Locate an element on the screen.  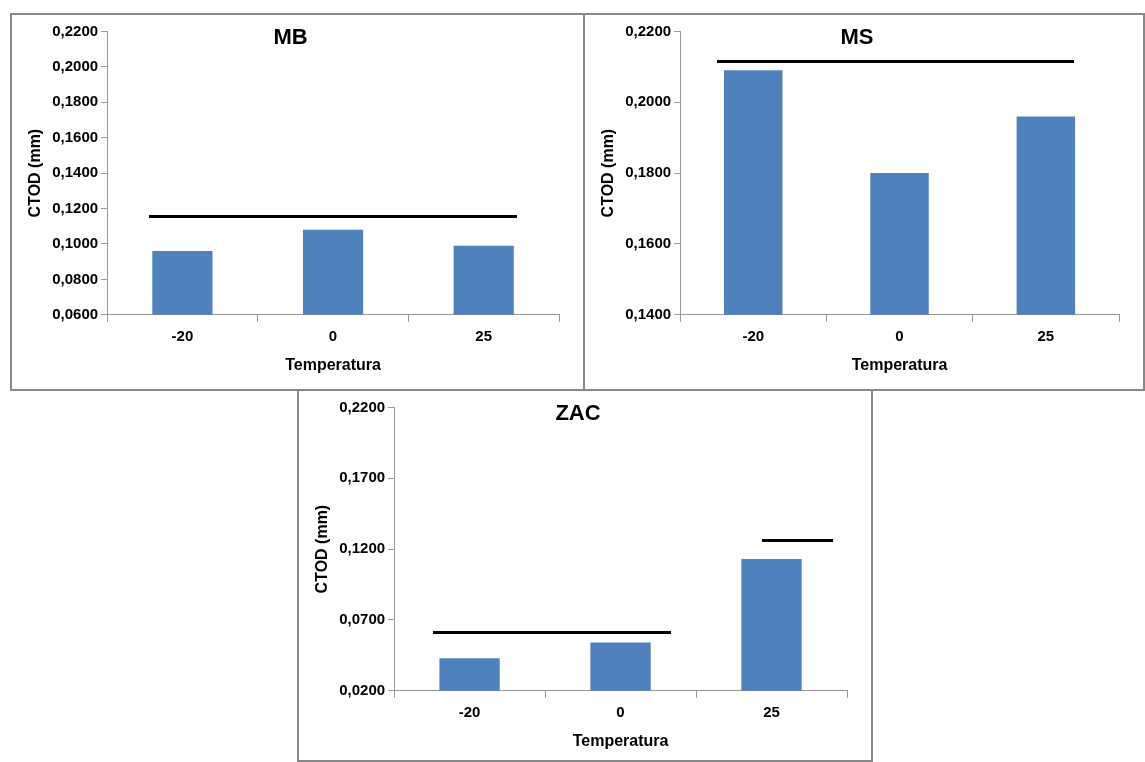
y-tick-label: 0,0200 is located at coordinates (362, 689).